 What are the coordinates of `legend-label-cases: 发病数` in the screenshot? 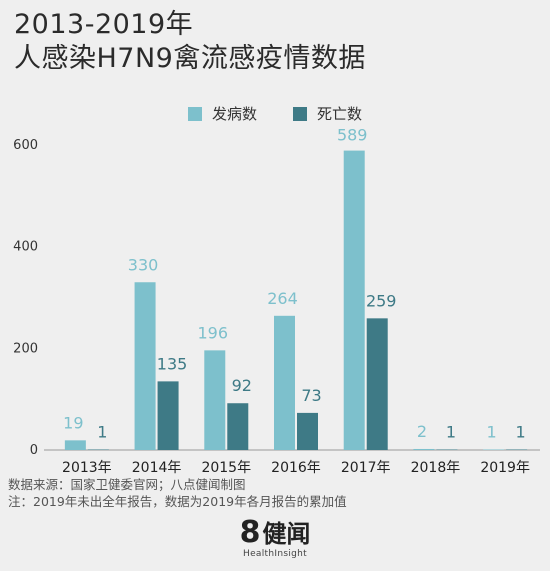 It's located at (234, 114).